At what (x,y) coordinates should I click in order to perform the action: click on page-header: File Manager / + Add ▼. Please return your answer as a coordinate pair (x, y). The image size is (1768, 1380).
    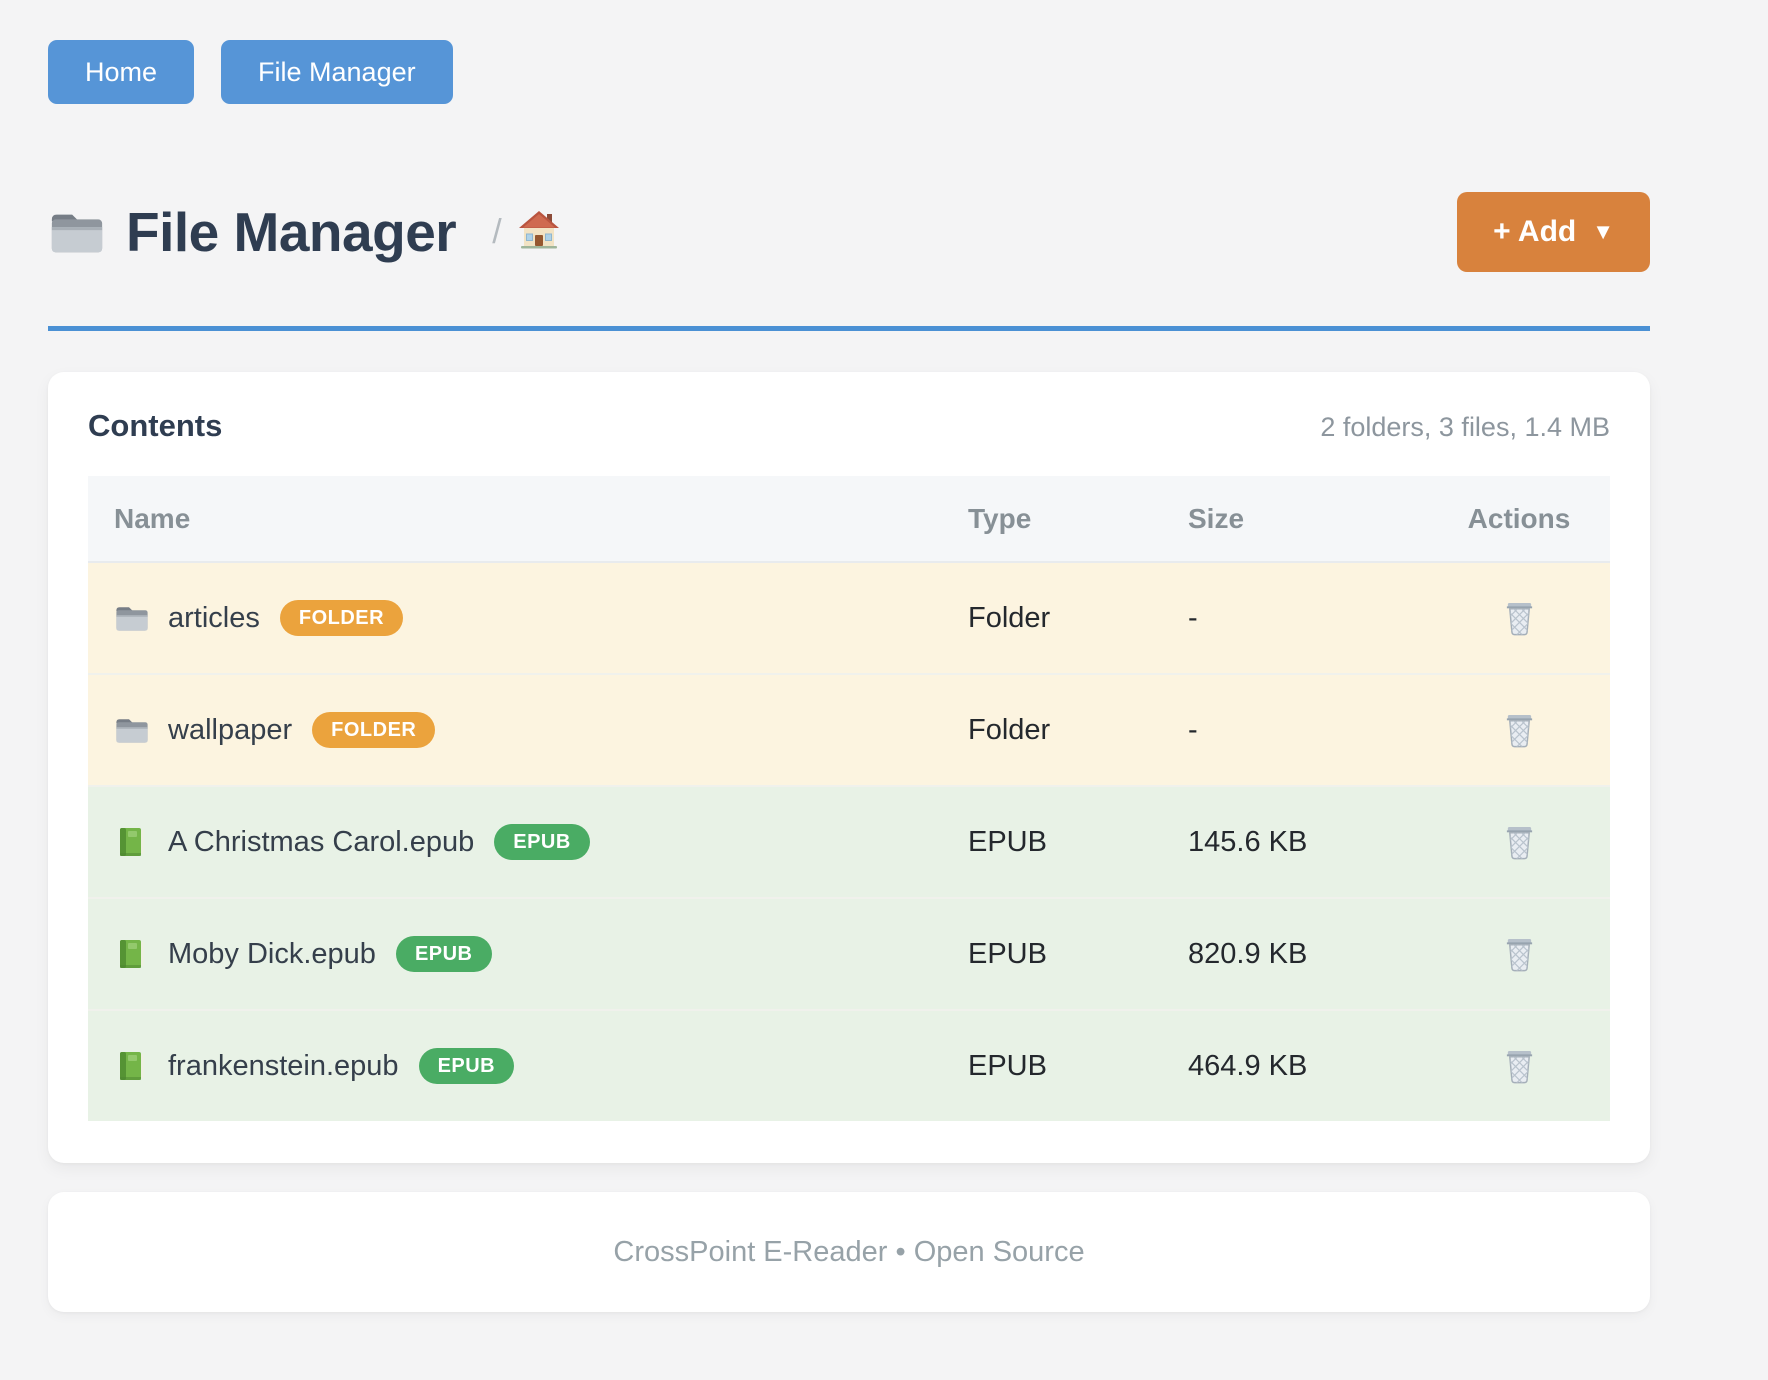
    Looking at the image, I should click on (849, 232).